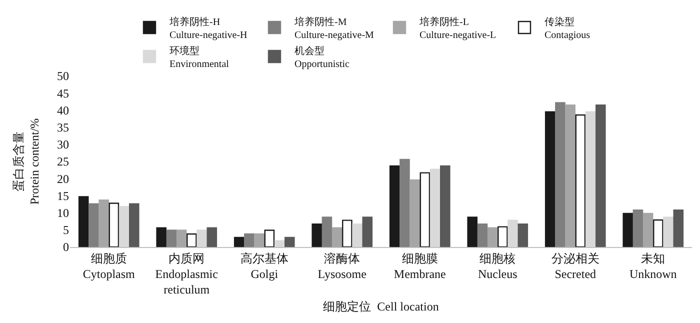 The image size is (700, 323). I want to click on y-tick-label: 30, so click(63, 145).